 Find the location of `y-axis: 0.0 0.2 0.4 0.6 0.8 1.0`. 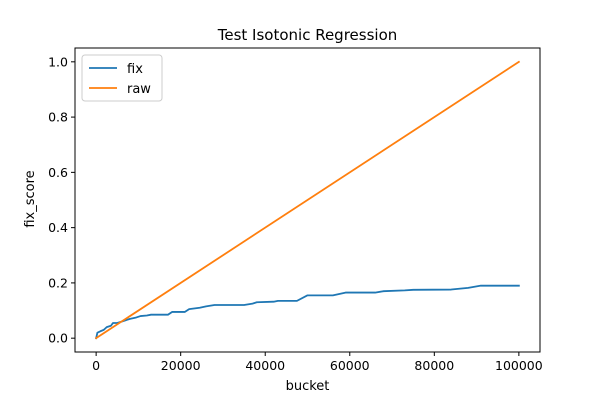

y-axis: 0.0 0.2 0.4 0.6 0.8 1.0 is located at coordinates (61, 200).